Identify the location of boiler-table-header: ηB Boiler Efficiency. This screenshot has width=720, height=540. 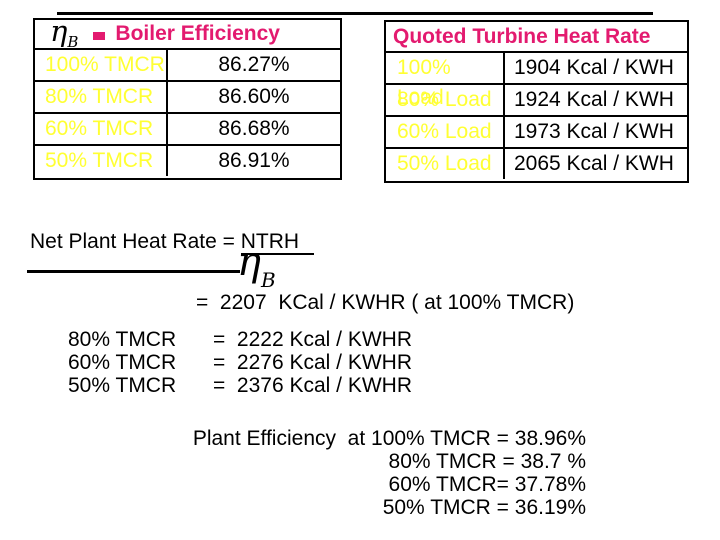
(187, 32).